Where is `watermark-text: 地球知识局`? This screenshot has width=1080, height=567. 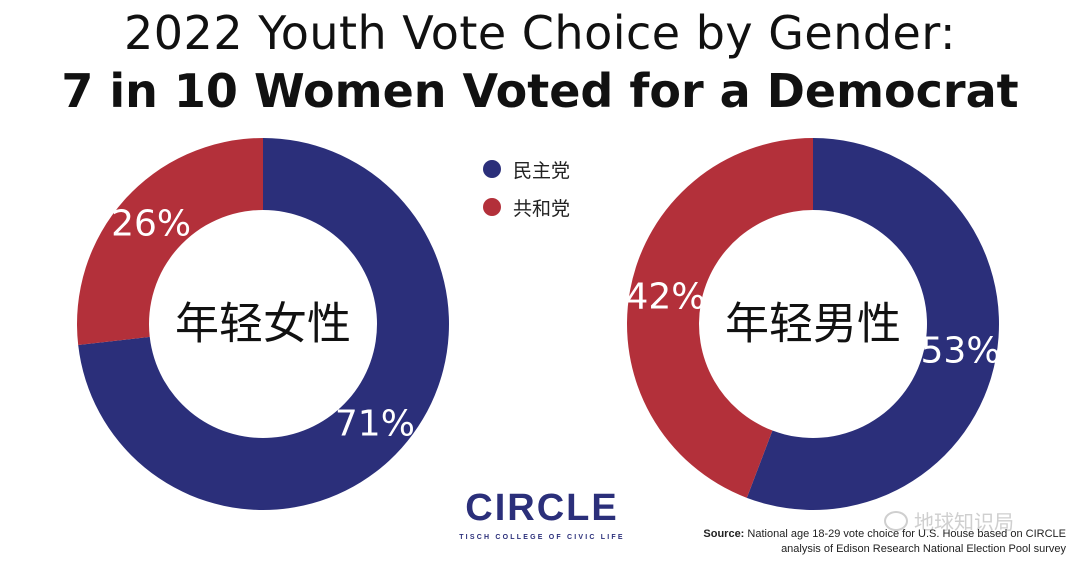
watermark-text: 地球知识局 is located at coordinates (964, 522).